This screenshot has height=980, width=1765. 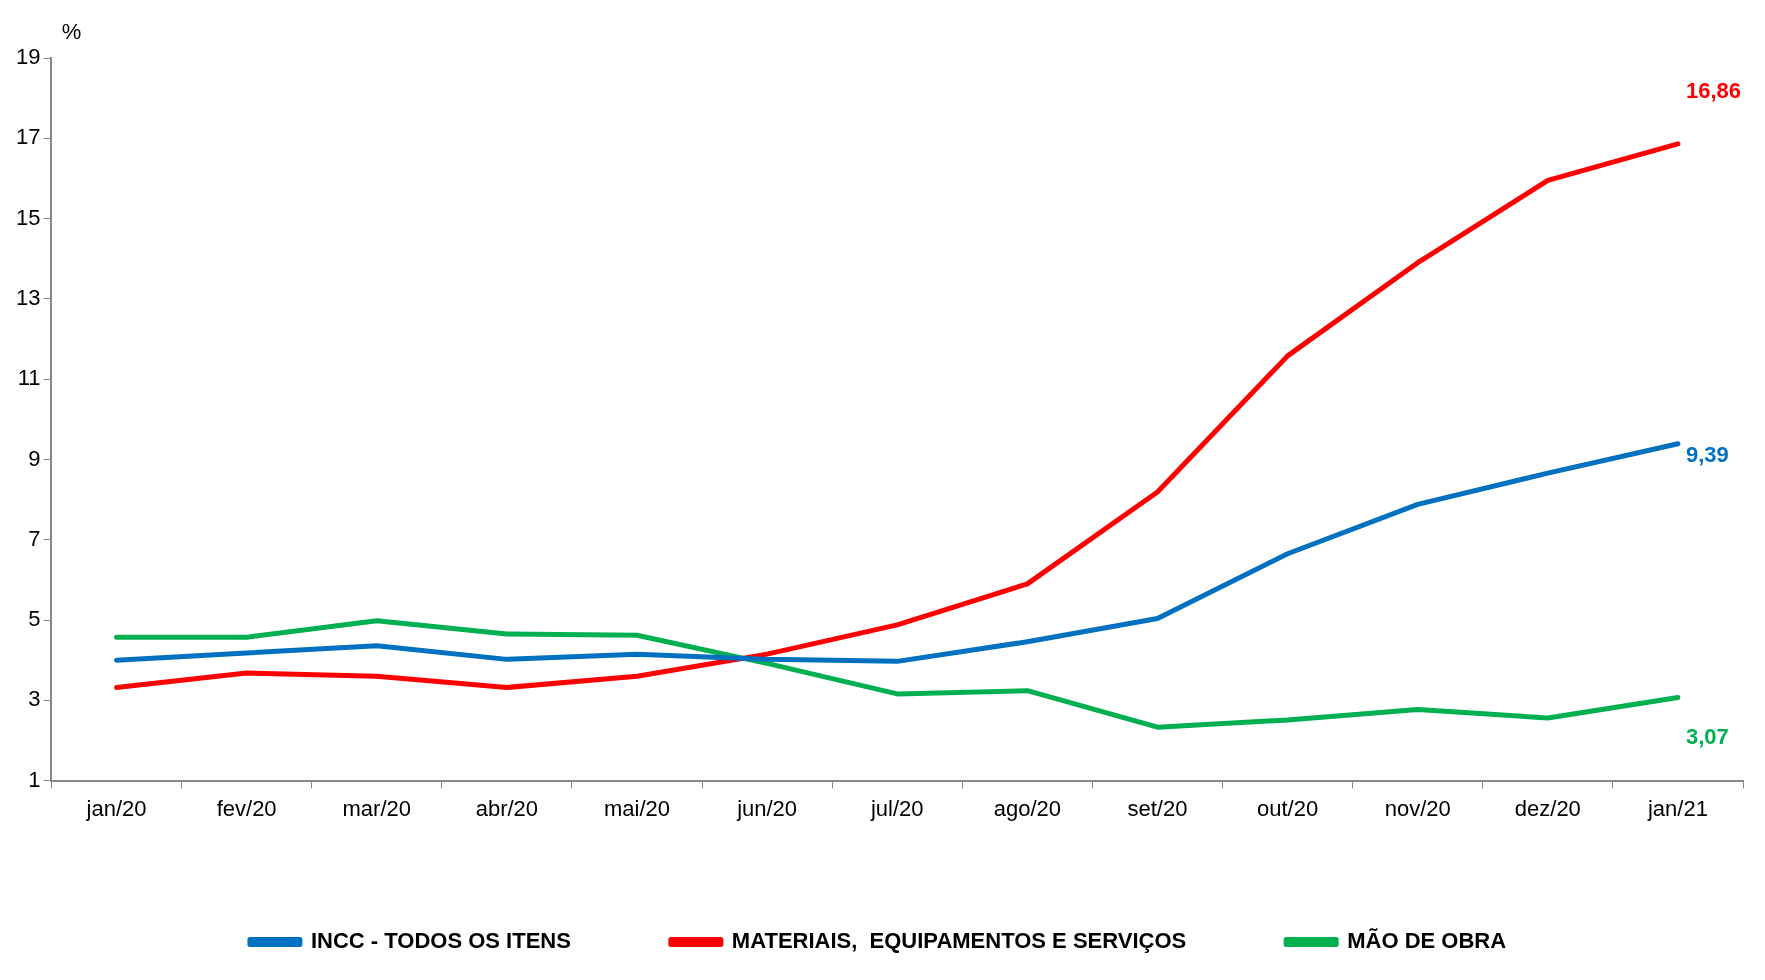 I want to click on x-tick-label: fev/20, so click(x=246, y=808).